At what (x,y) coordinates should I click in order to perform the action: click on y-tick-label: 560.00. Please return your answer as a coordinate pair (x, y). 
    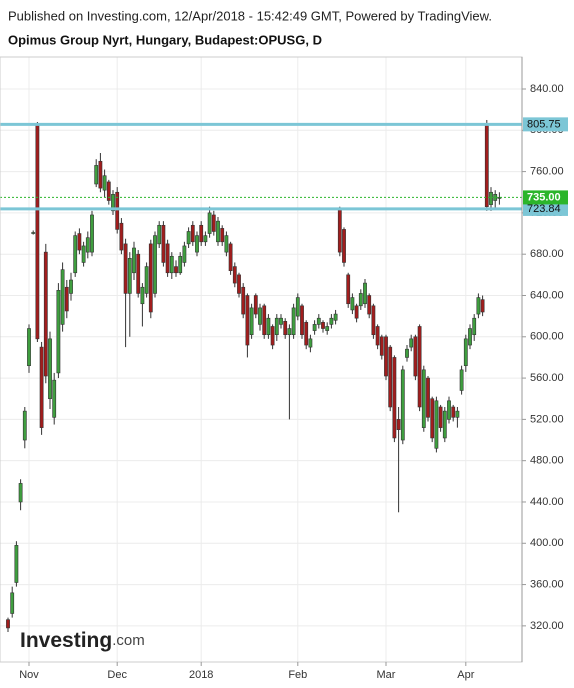
    Looking at the image, I should click on (547, 378).